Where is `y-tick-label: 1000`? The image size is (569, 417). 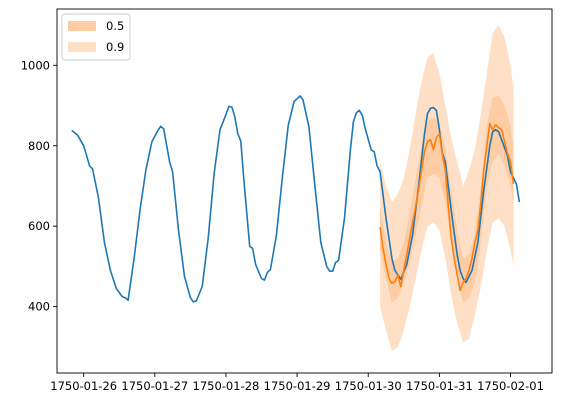 y-tick-label: 1000 is located at coordinates (35, 65).